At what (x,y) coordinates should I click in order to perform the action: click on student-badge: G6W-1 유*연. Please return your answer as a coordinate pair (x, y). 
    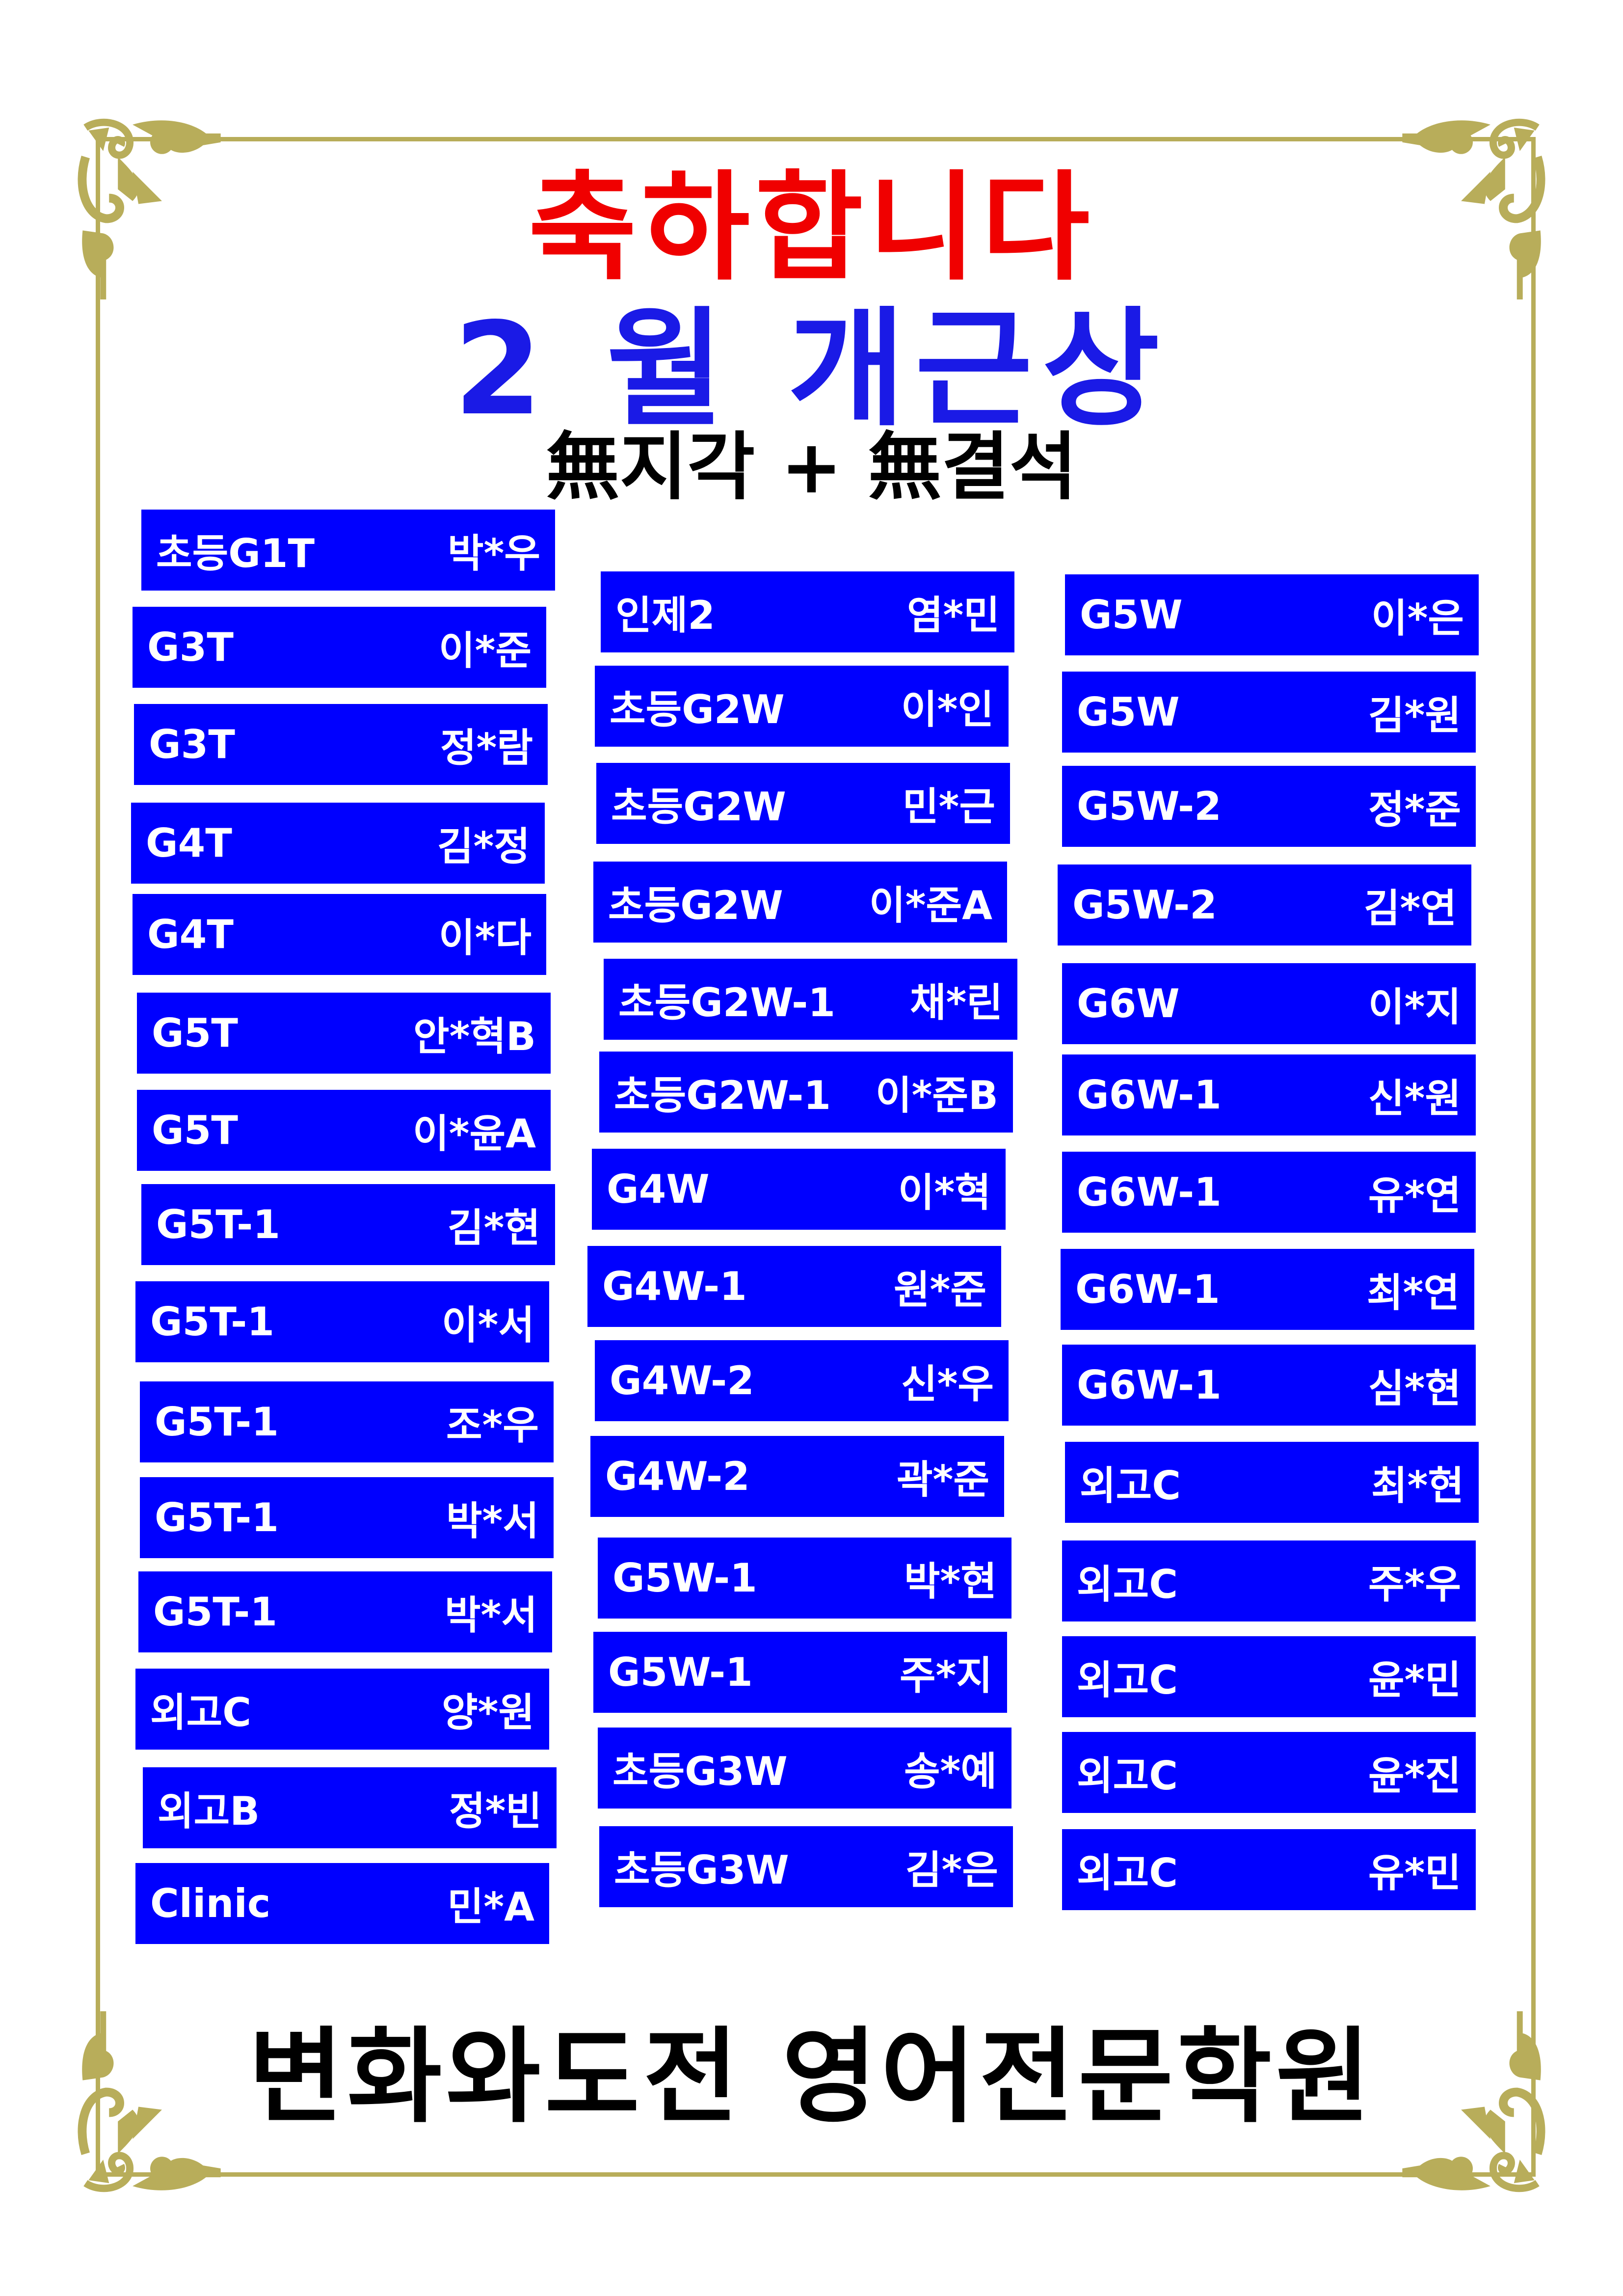
    Looking at the image, I should click on (1269, 1192).